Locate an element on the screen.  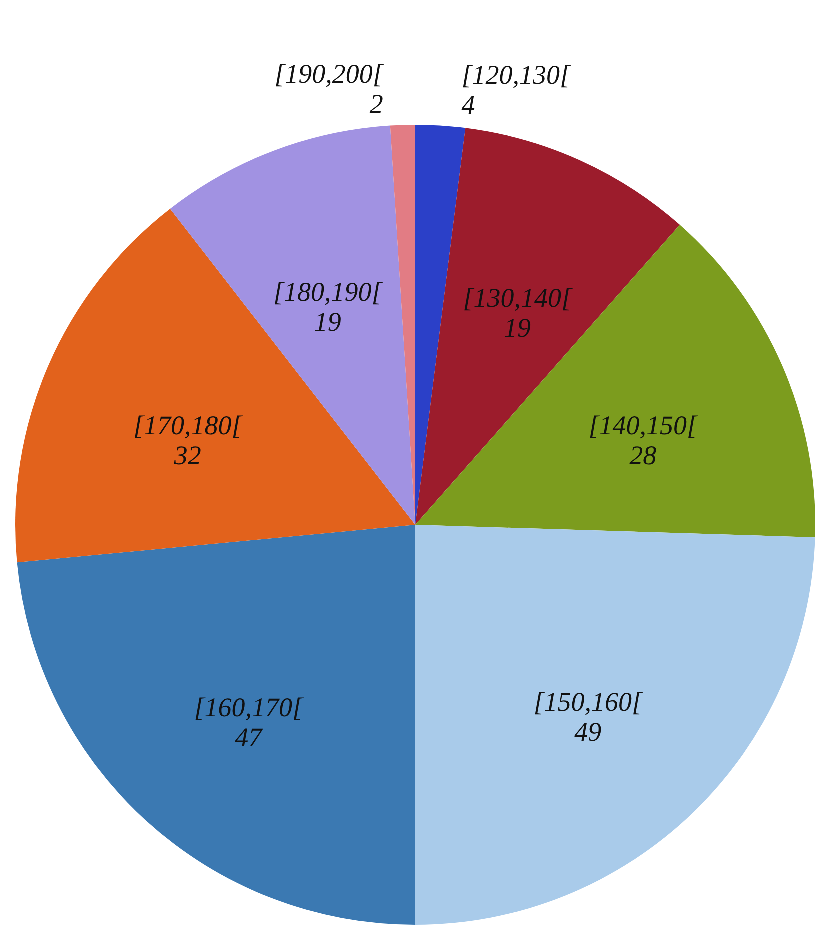
slice-label: [150,160[ is located at coordinates (589, 702).